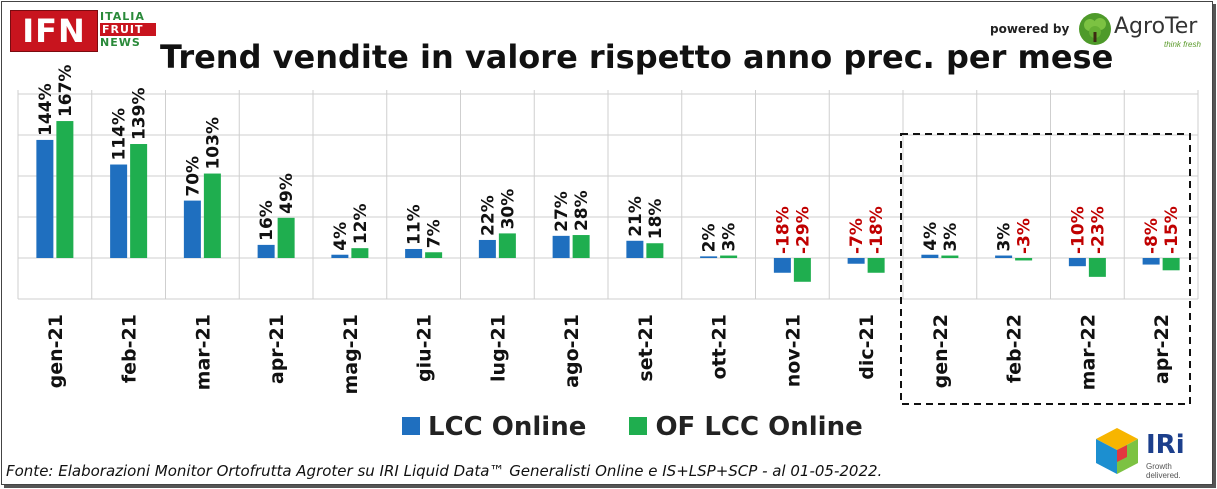  I want to click on value-label-of-lcc-mar-22: -23%, so click(1098, 230).